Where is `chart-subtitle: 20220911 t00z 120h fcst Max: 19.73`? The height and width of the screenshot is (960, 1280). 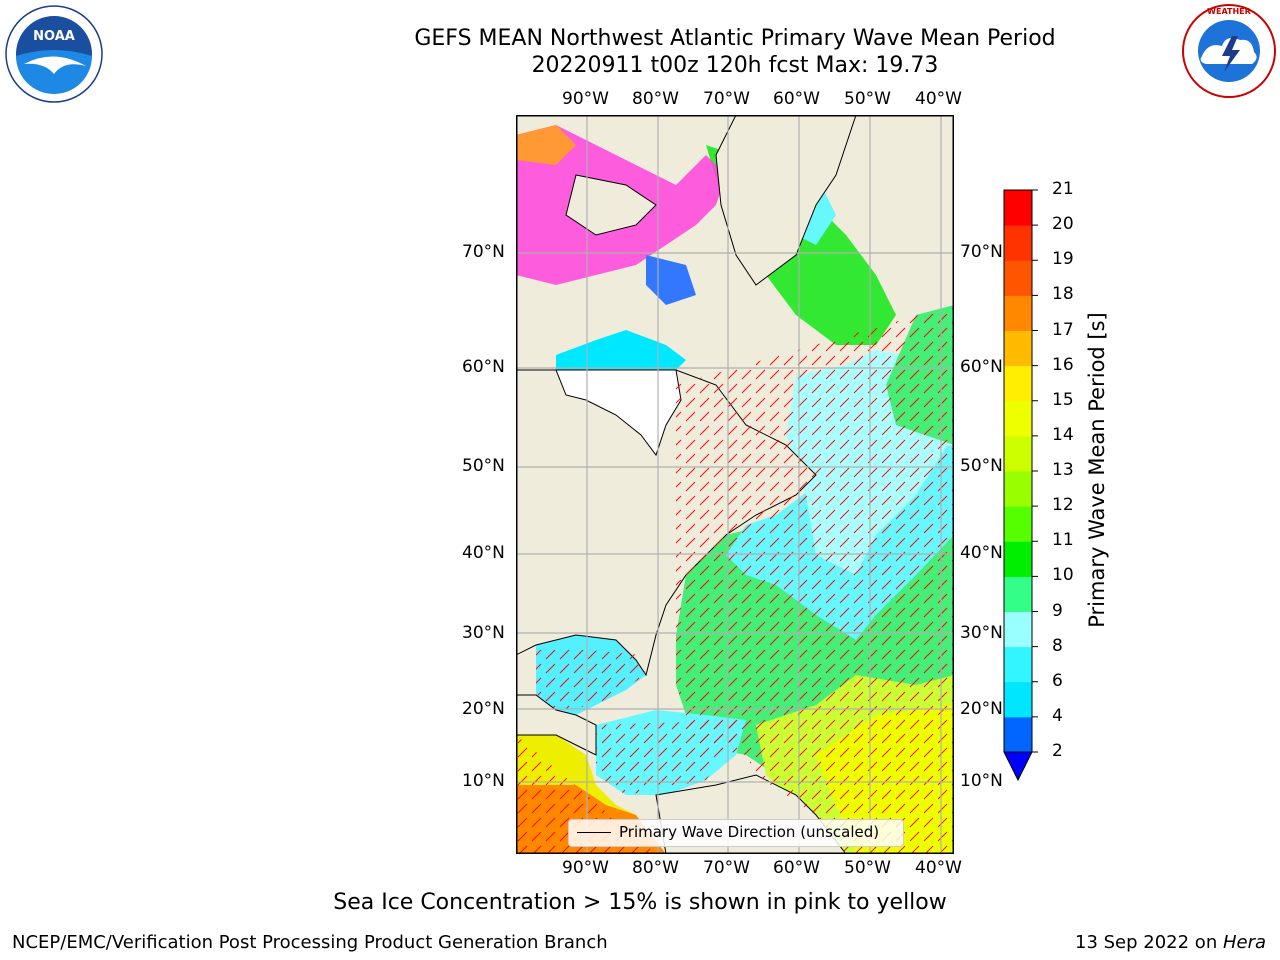
chart-subtitle: 20220911 t00z 120h fcst Max: 19.73 is located at coordinates (735, 65).